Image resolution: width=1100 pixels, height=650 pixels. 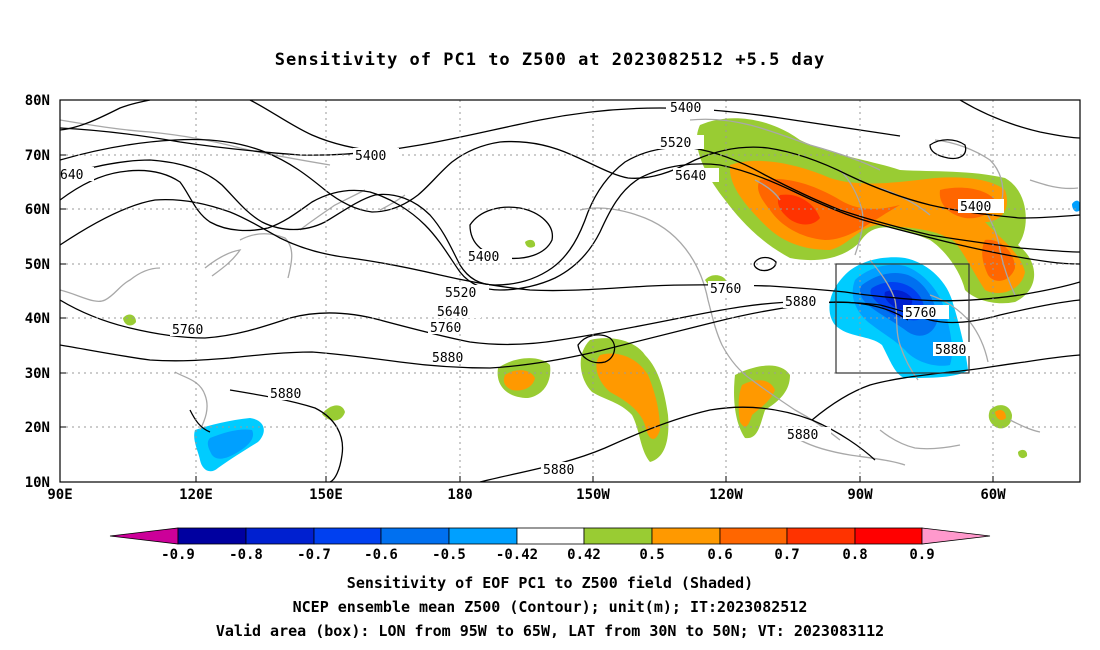 I want to click on colorbar, so click(x=550, y=536).